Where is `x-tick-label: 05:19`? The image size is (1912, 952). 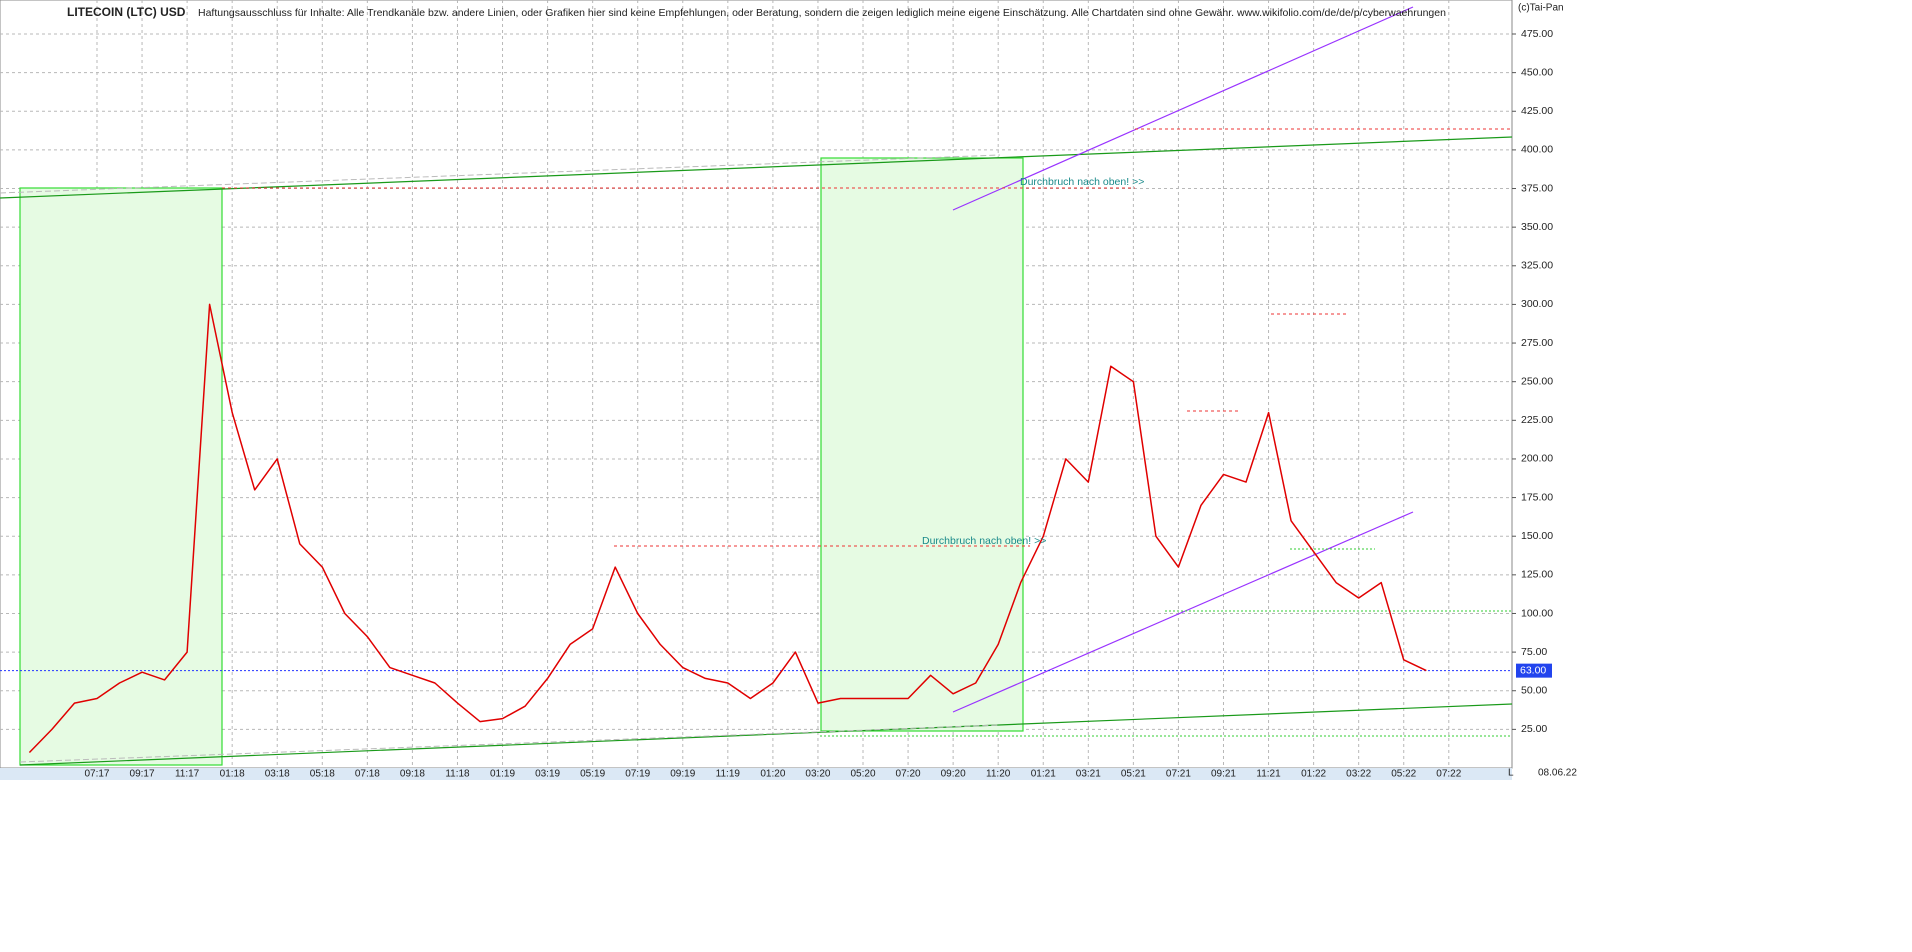
x-tick-label: 05:19 is located at coordinates (592, 774).